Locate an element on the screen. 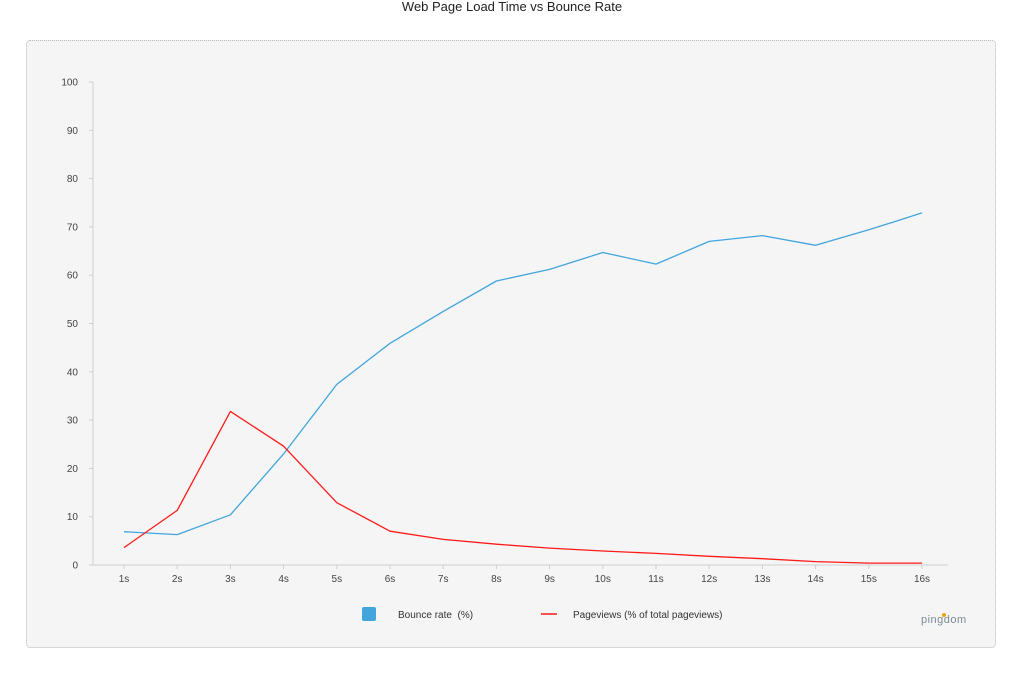 This screenshot has width=1024, height=675. y-axis: 0 10 20 30 40 50 60 70 80 90 100 is located at coordinates (77, 325).